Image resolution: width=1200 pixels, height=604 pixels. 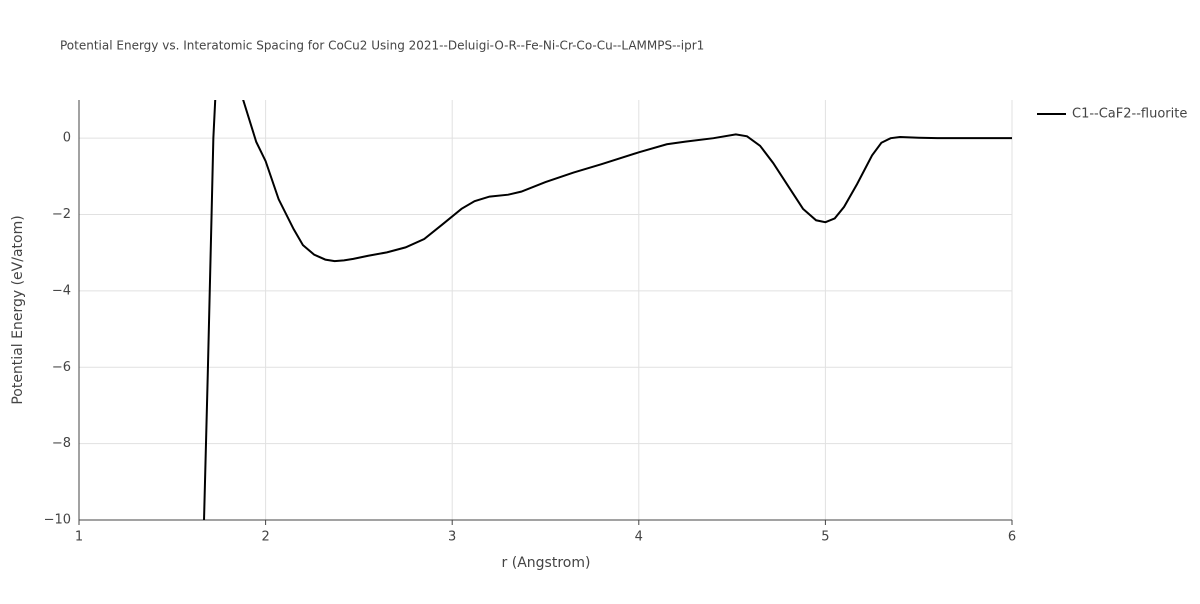 What do you see at coordinates (61, 443) in the screenshot?
I see `y-tick-label: −8` at bounding box center [61, 443].